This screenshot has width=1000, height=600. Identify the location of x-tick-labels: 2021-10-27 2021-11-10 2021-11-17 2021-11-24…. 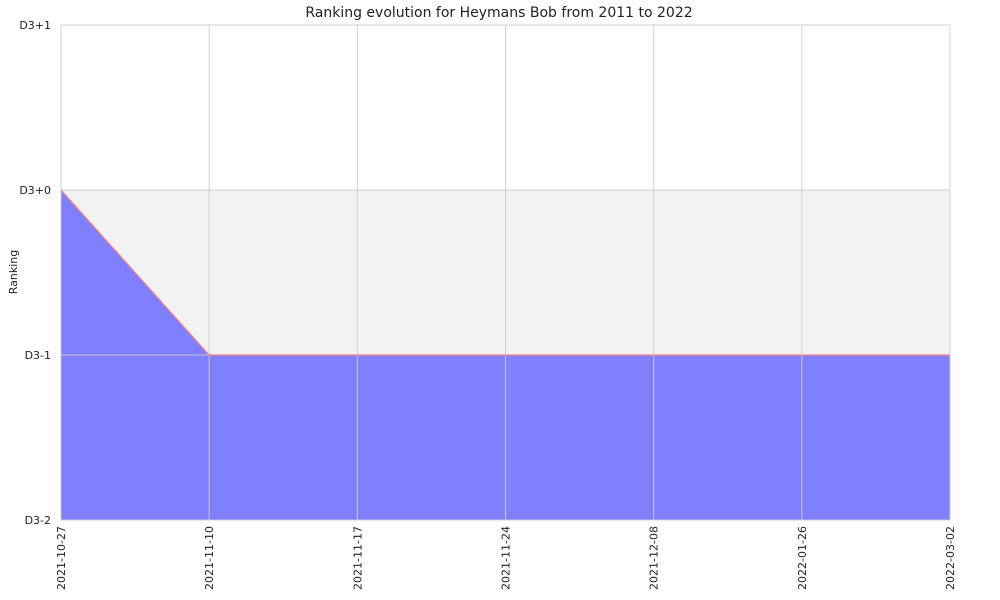
(506, 558).